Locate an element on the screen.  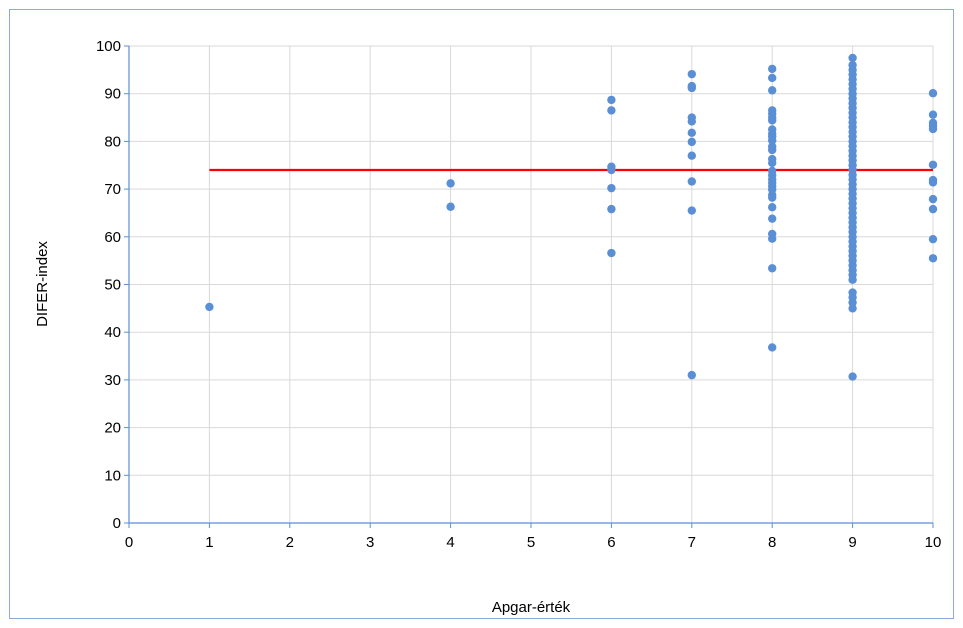
x-tick-label: 2 is located at coordinates (290, 542).